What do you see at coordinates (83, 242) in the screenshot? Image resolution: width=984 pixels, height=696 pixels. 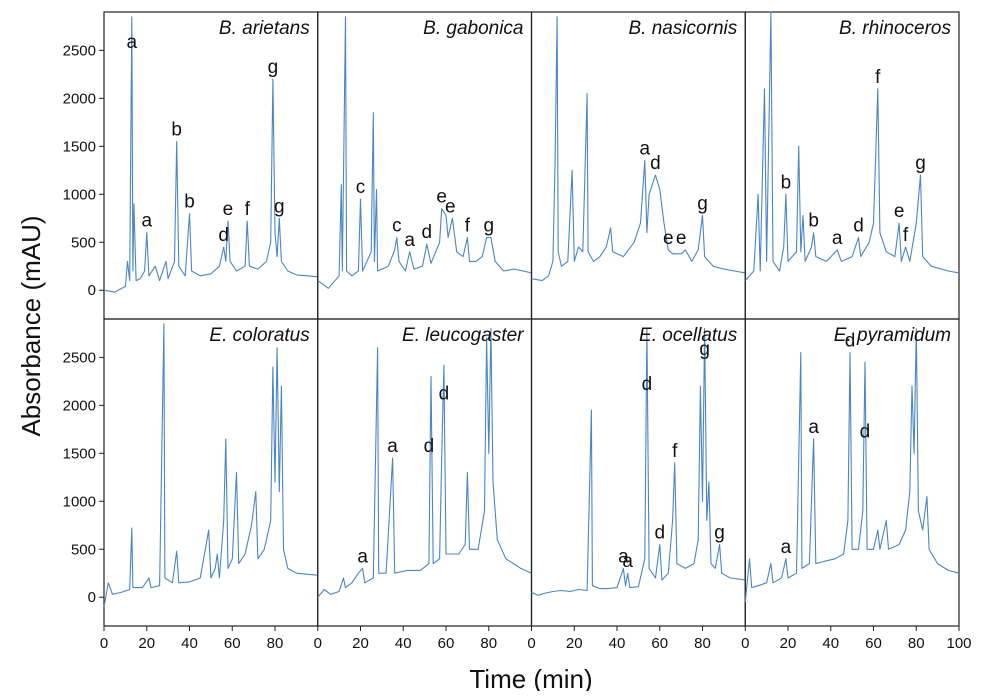 I see `y-tick-label: 500` at bounding box center [83, 242].